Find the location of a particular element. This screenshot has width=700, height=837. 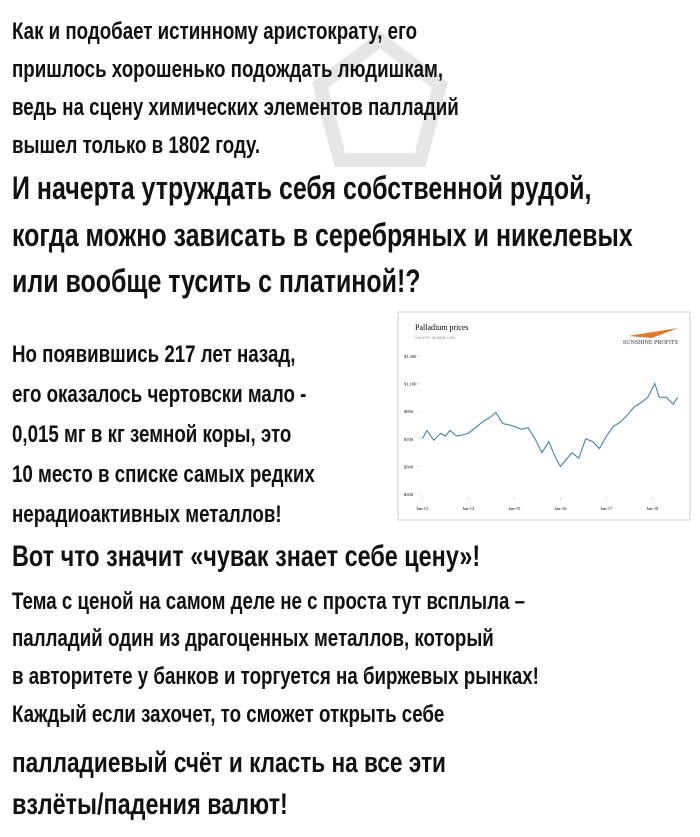

x-tick-label: Jan-14 is located at coordinates (468, 508).